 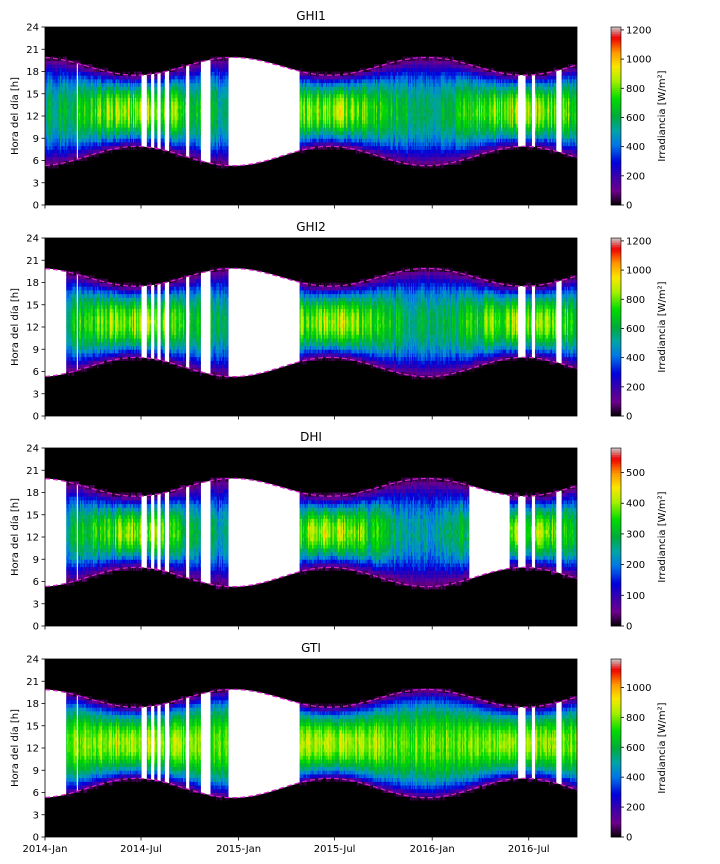 What do you see at coordinates (36, 139) in the screenshot?
I see `y-tick-label: 9` at bounding box center [36, 139].